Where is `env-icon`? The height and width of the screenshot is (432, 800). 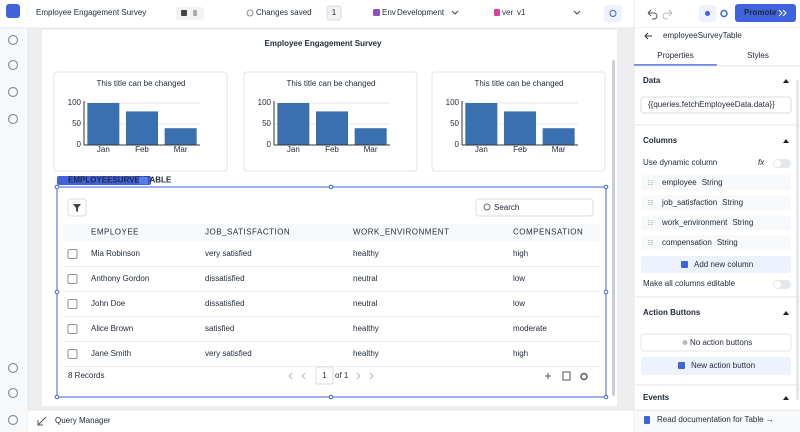 env-icon is located at coordinates (376, 12).